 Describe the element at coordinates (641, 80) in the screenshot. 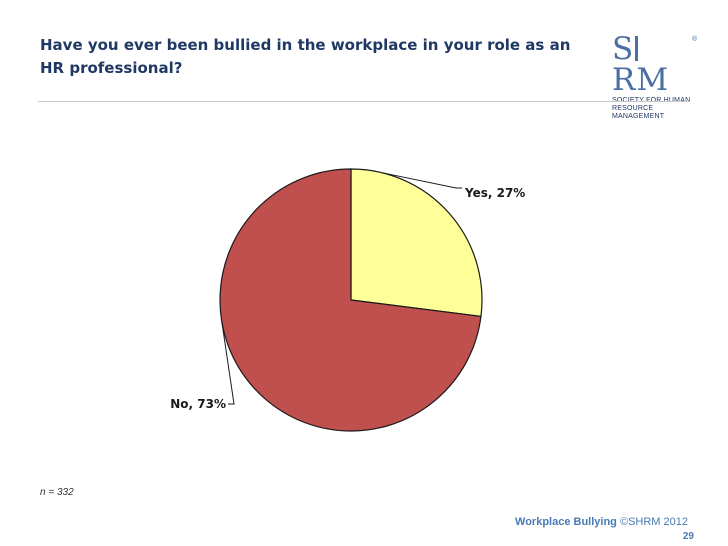

I see `logo-mark-right: RM` at that location.